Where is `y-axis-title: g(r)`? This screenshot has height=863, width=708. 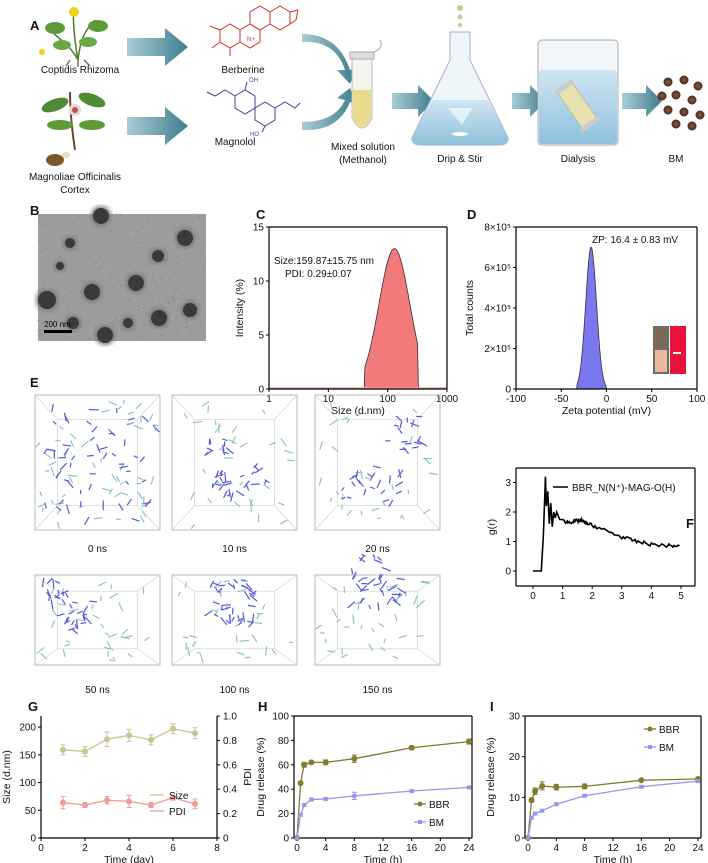
y-axis-title: g(r) is located at coordinates (492, 527).